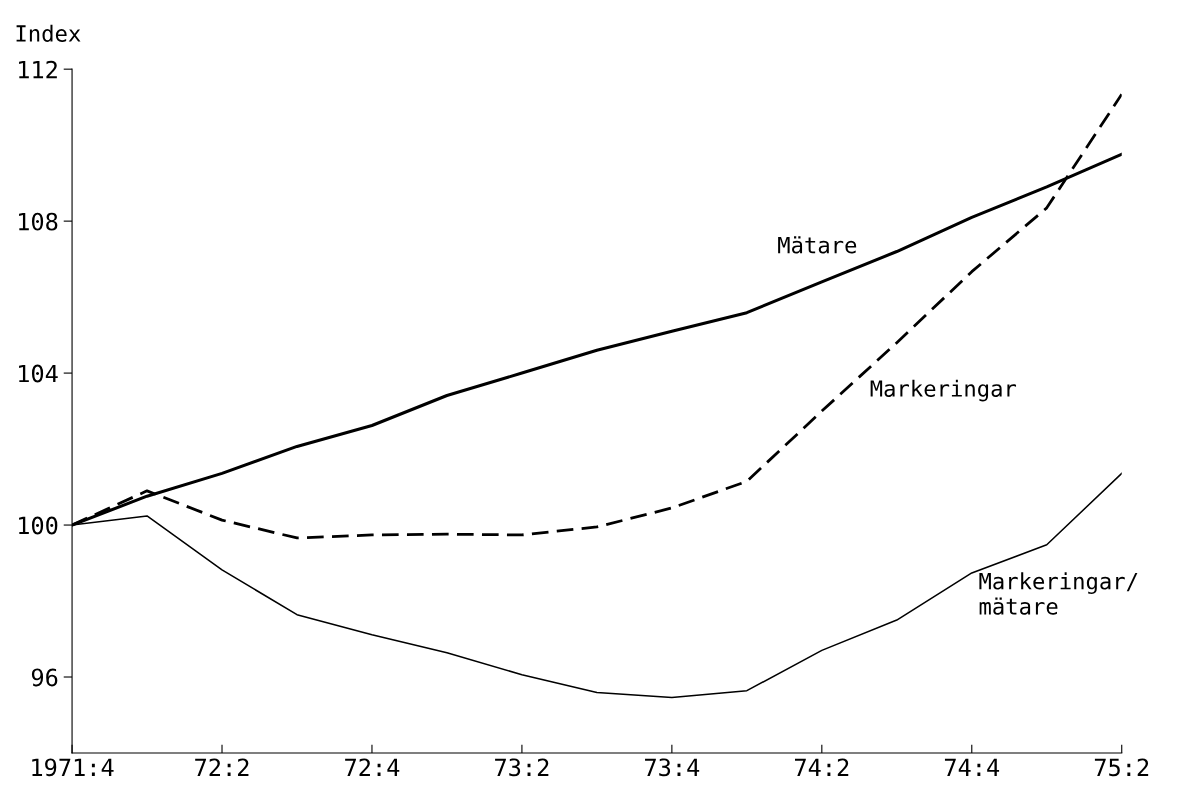  What do you see at coordinates (672, 767) in the screenshot?
I see `x-tick-label: 73:4` at bounding box center [672, 767].